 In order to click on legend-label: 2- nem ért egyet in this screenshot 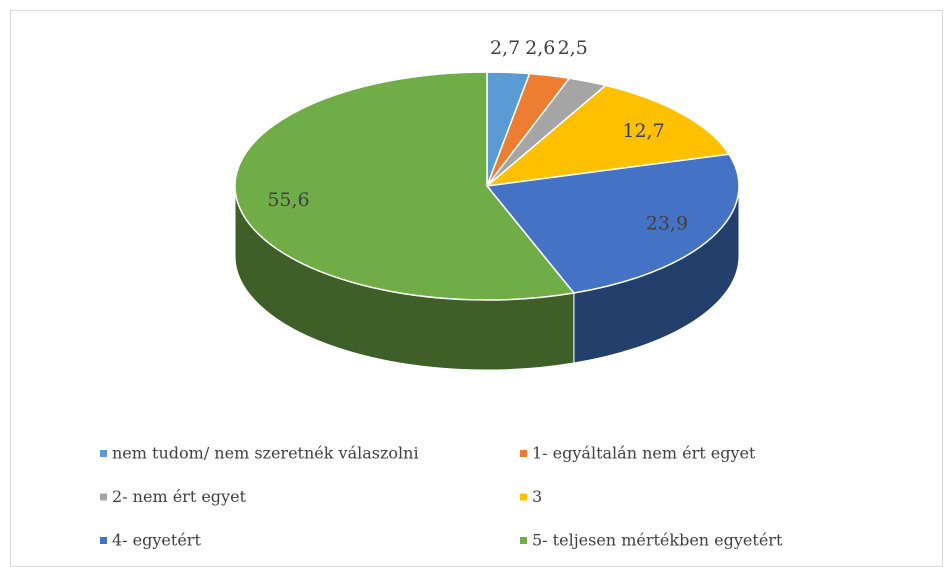, I will do `click(179, 496)`.